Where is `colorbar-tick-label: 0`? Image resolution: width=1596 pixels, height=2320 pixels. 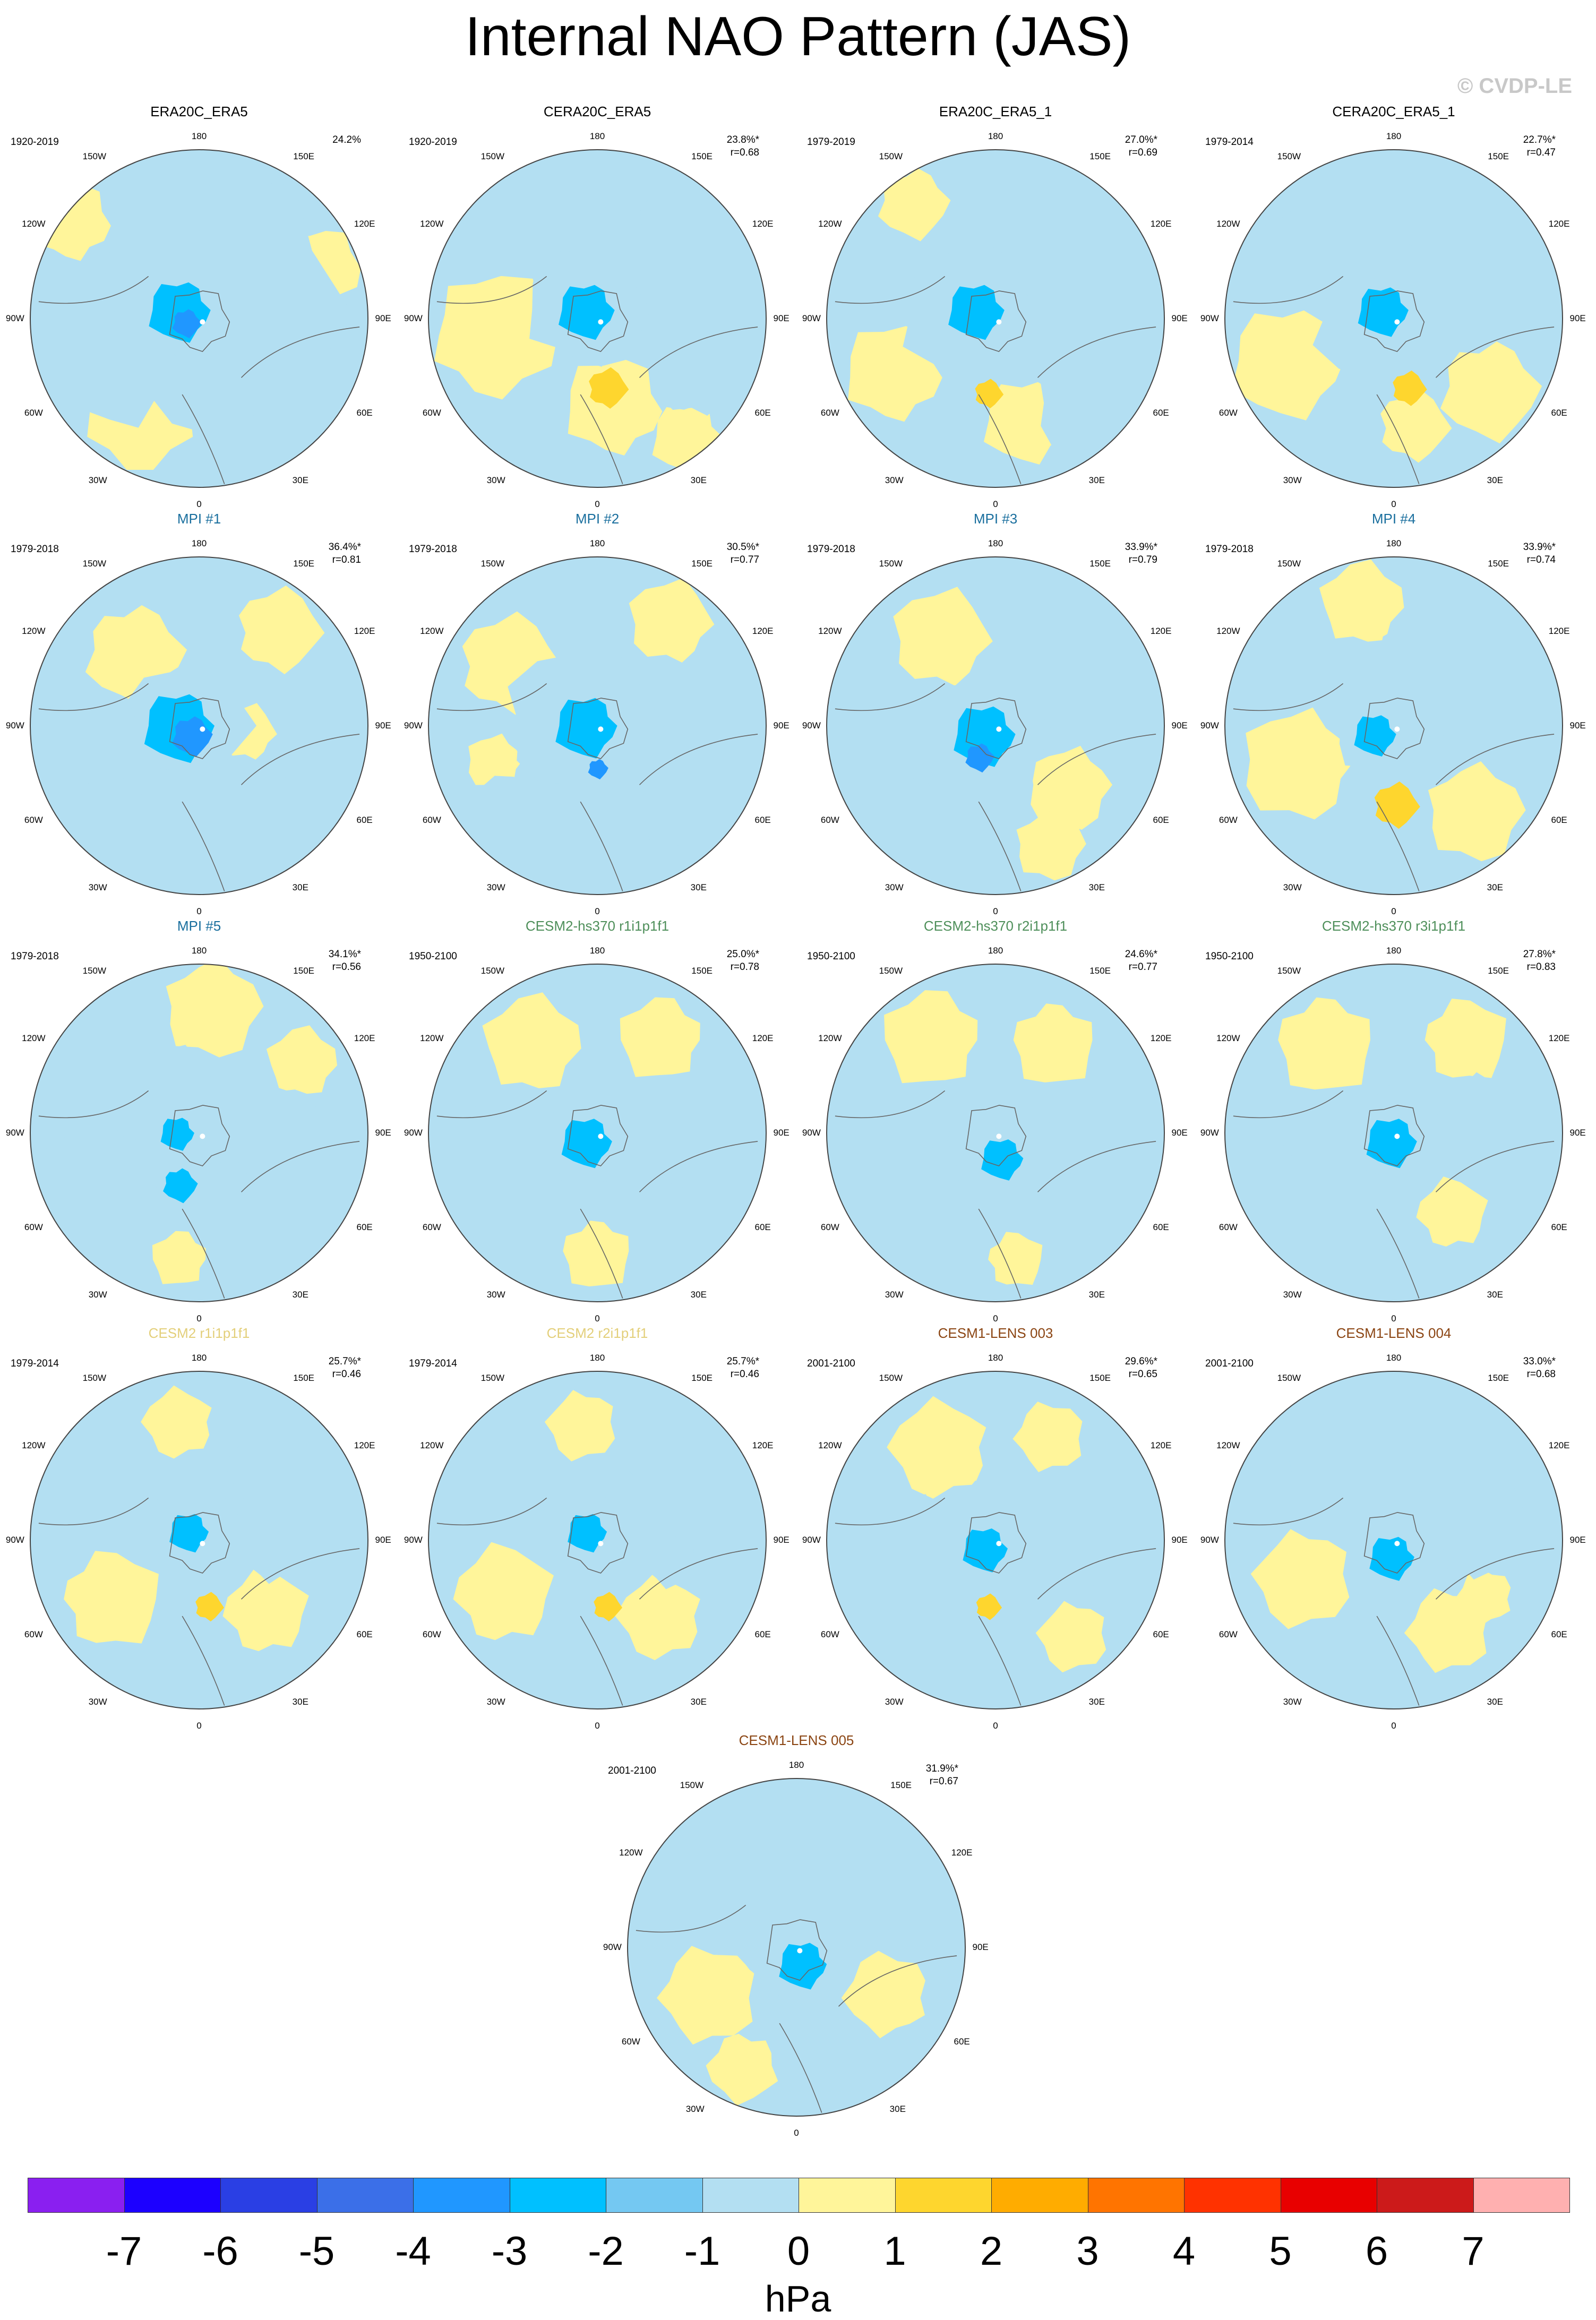
colorbar-tick-label: 0 is located at coordinates (798, 2251).